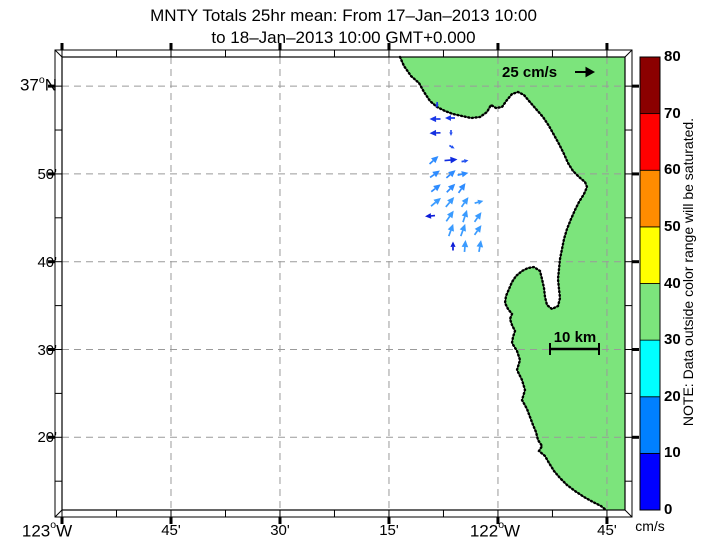 The image size is (703, 548). Describe the element at coordinates (672, 283) in the screenshot. I see `colorbar-tick-label: 40` at that location.